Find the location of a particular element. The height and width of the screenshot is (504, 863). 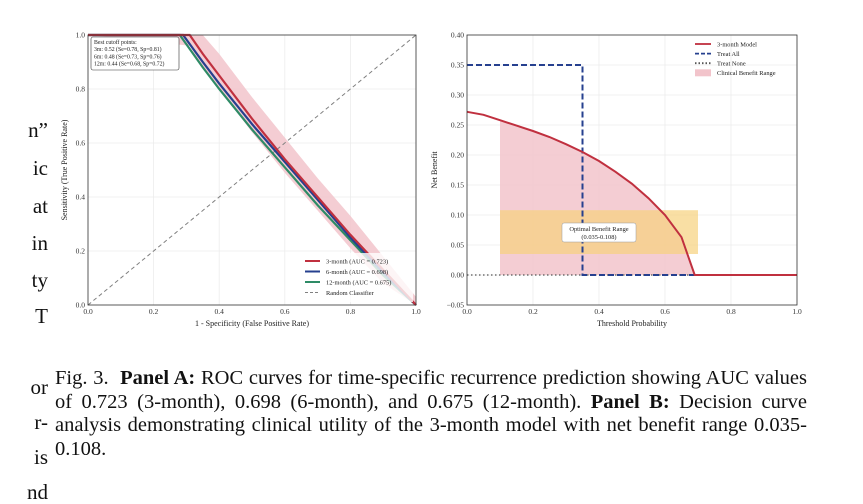

legend-label: 3-month (AUC = 0.723) is located at coordinates (357, 261).